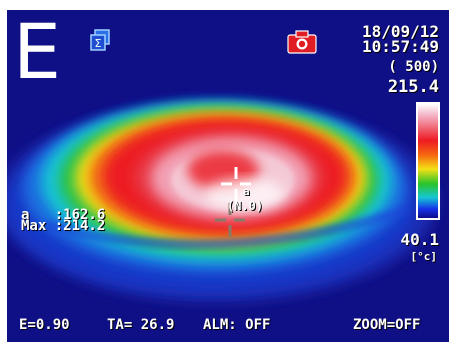  What do you see at coordinates (237, 325) in the screenshot?
I see `alarm-status: ALM: OFF` at bounding box center [237, 325].